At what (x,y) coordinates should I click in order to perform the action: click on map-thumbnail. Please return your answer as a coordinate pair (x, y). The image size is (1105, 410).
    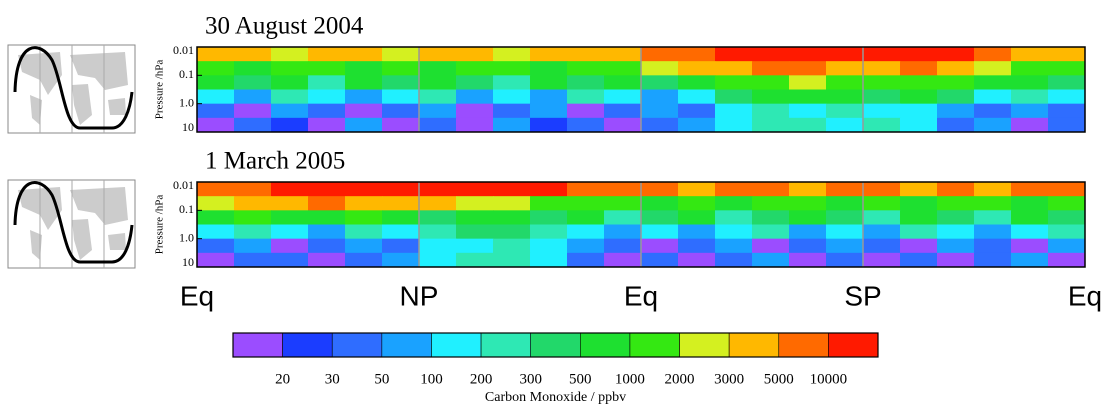
    Looking at the image, I should click on (71, 224).